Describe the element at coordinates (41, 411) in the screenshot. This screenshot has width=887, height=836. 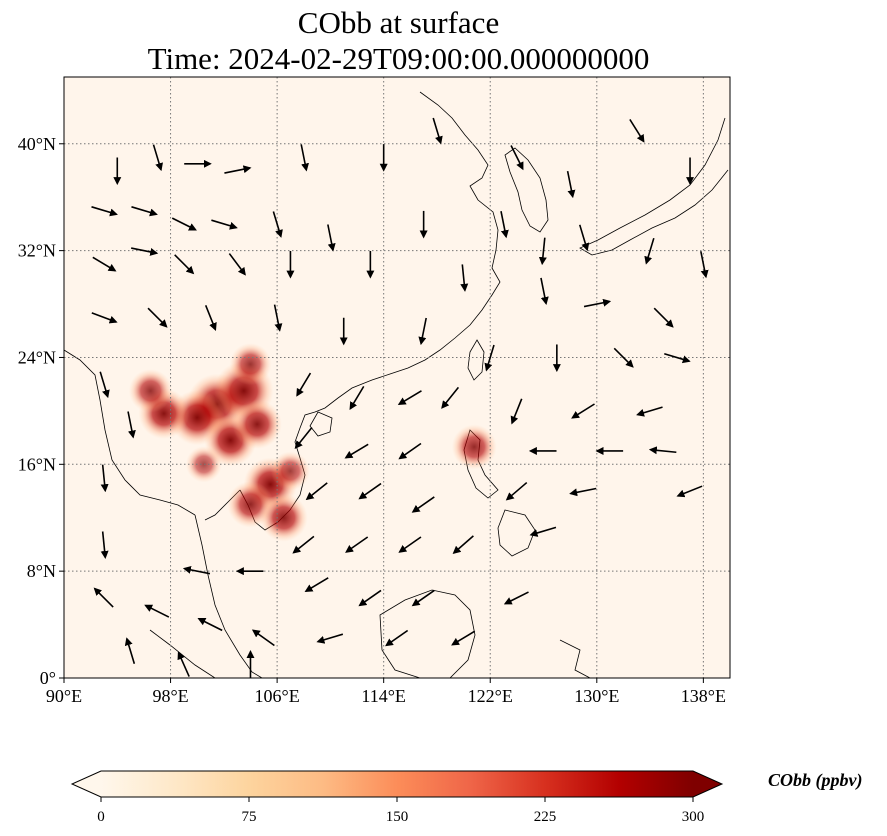
I see `latitude-ticks: 0° 8°N 16°N 24°N 32°N 40°N` at that location.